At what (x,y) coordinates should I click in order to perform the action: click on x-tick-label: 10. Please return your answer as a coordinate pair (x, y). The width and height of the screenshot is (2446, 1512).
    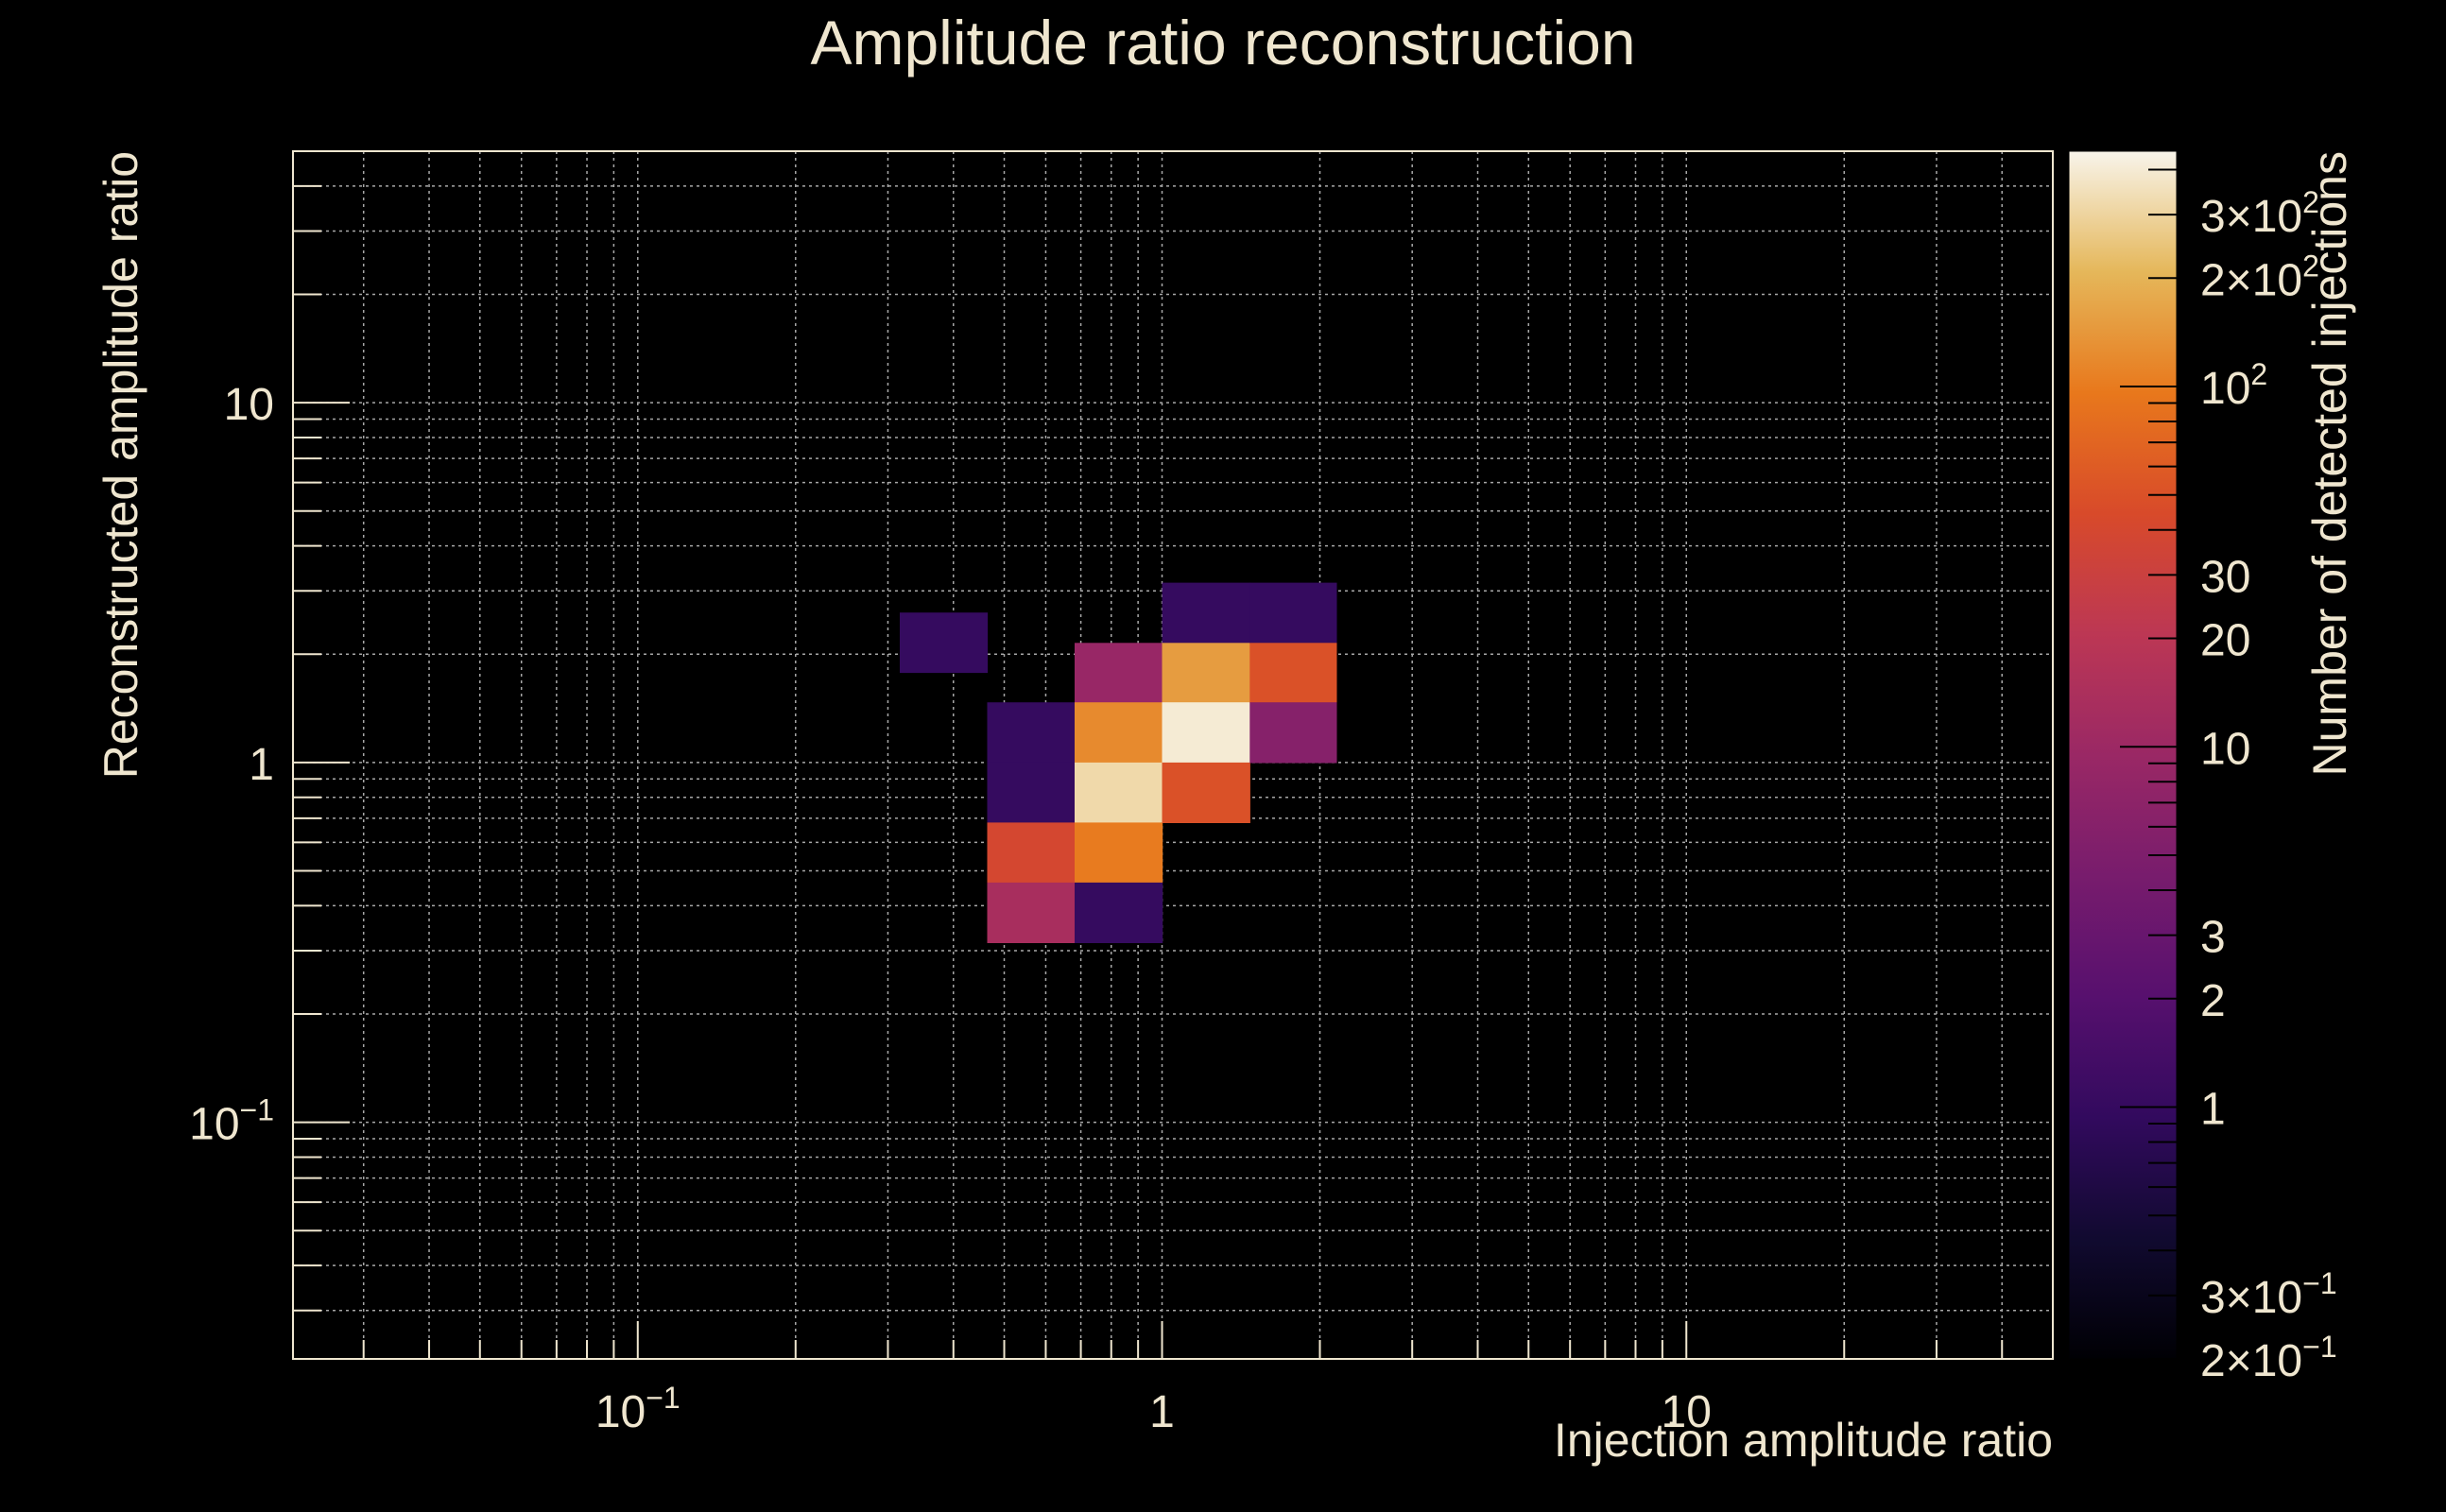
    Looking at the image, I should click on (1687, 1412).